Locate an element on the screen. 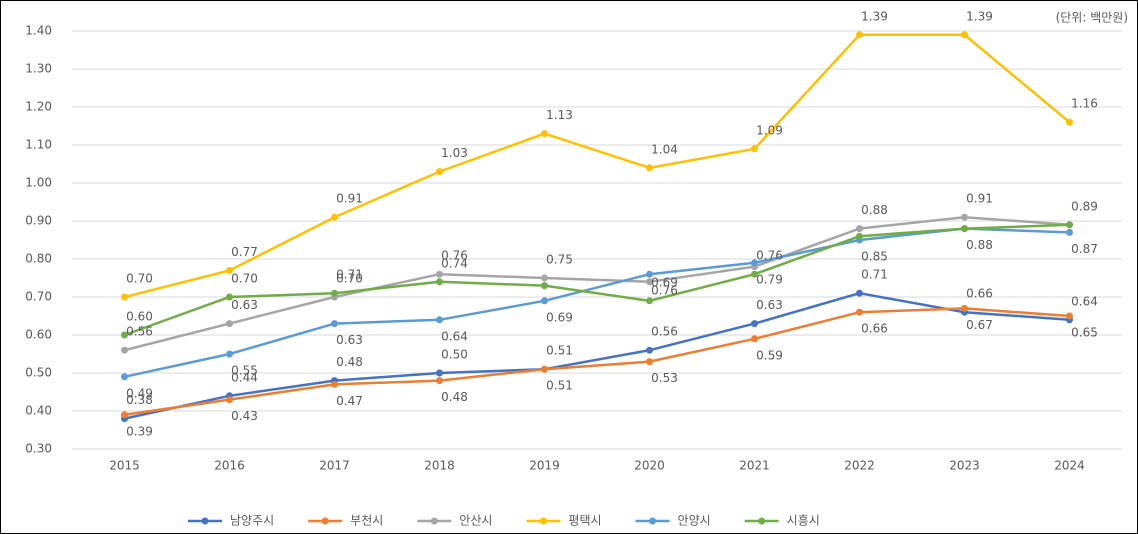  legend-label: 부천시 is located at coordinates (366, 520).